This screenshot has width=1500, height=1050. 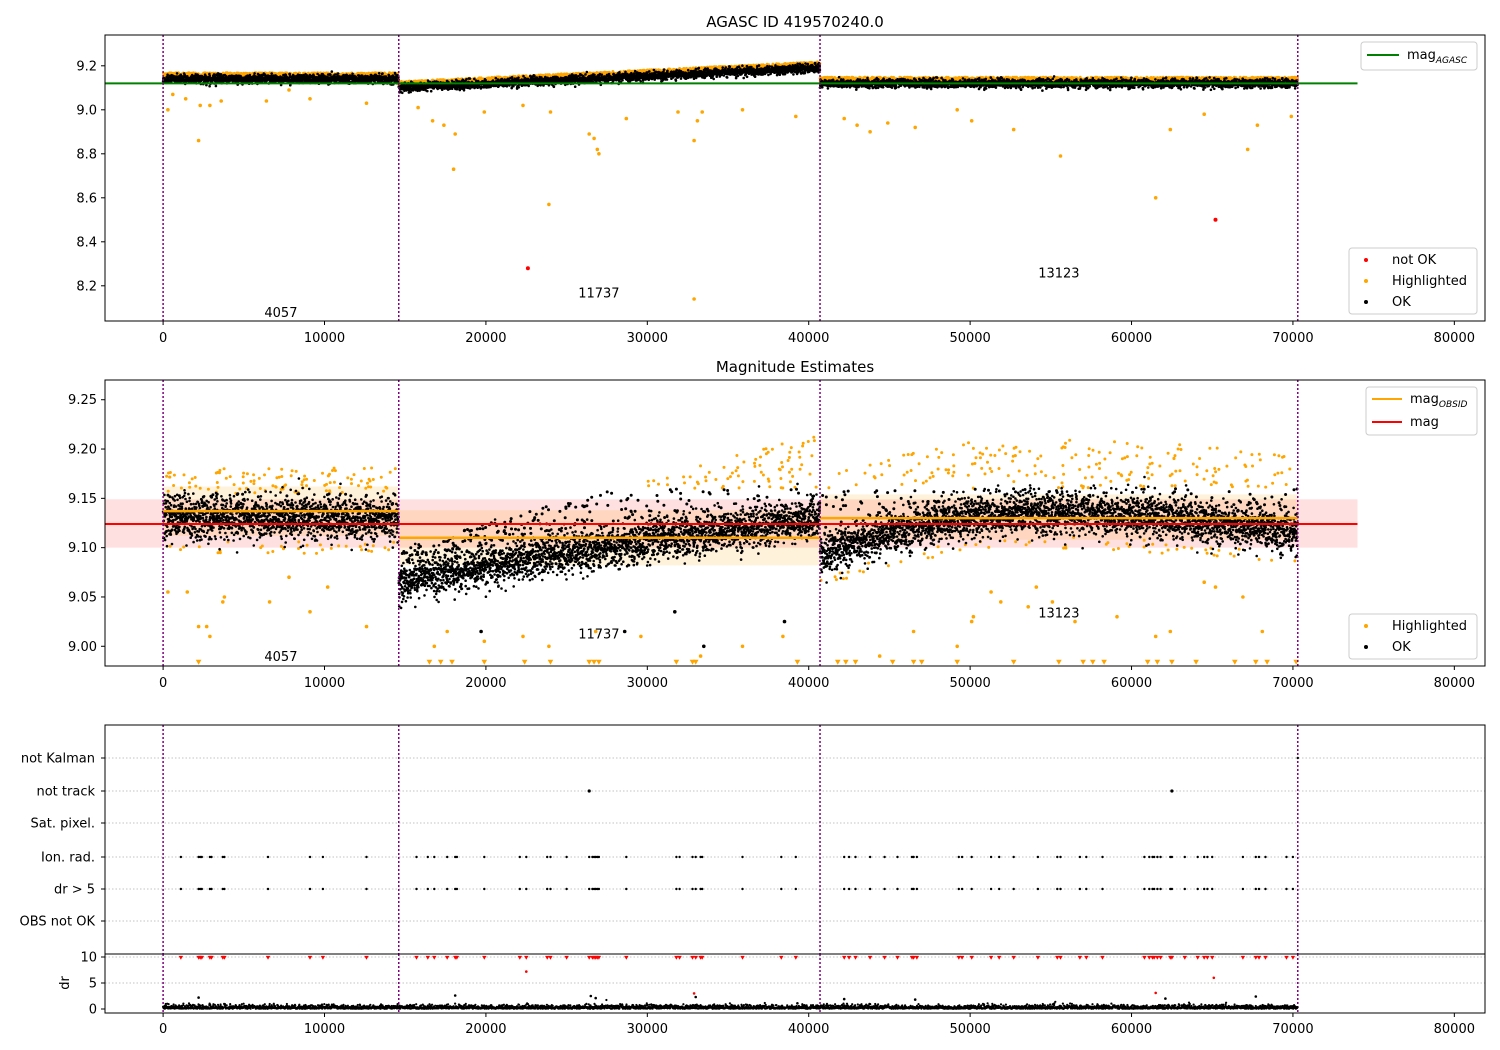 What do you see at coordinates (795, 22) in the screenshot?
I see `agasc-panel-title: AGASC ID 419570240.0` at bounding box center [795, 22].